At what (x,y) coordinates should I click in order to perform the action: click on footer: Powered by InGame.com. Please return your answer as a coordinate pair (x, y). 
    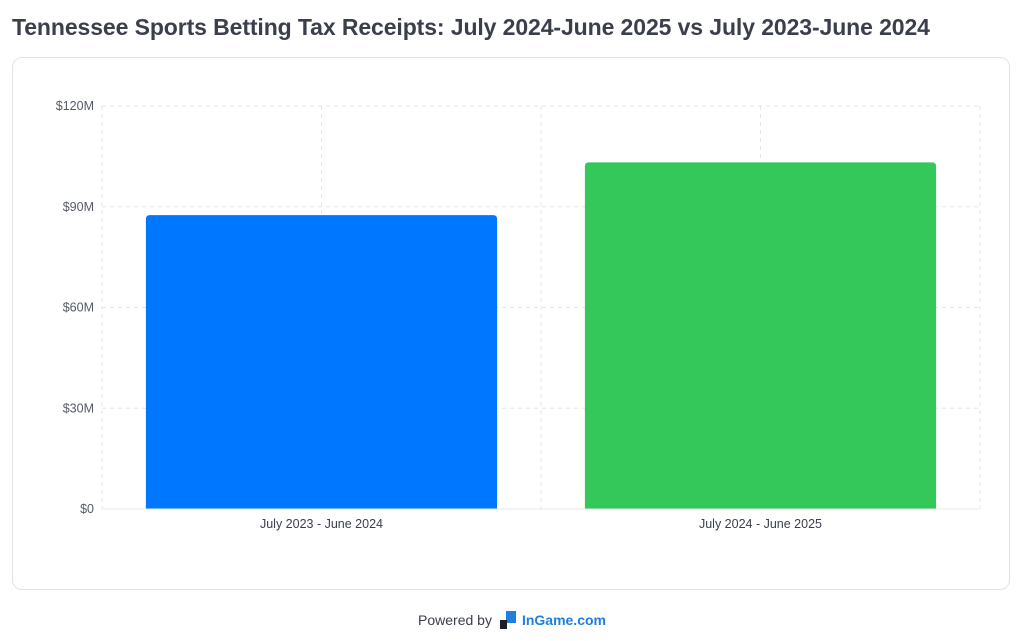
    Looking at the image, I should click on (512, 620).